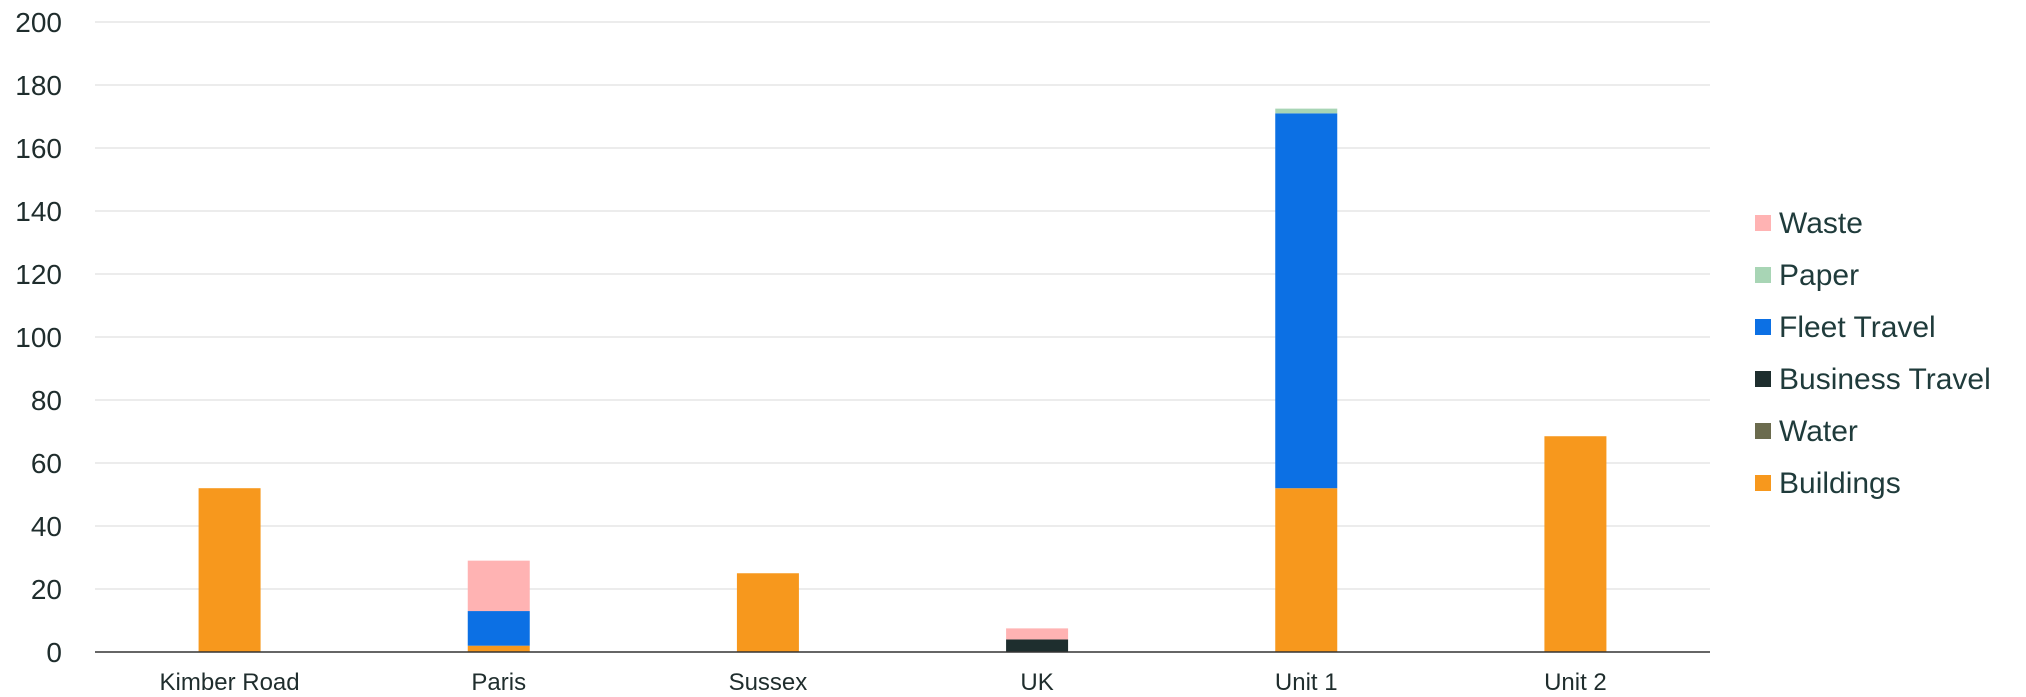 The width and height of the screenshot is (2026, 697). I want to click on x-tick-label: Kimber Road, so click(230, 680).